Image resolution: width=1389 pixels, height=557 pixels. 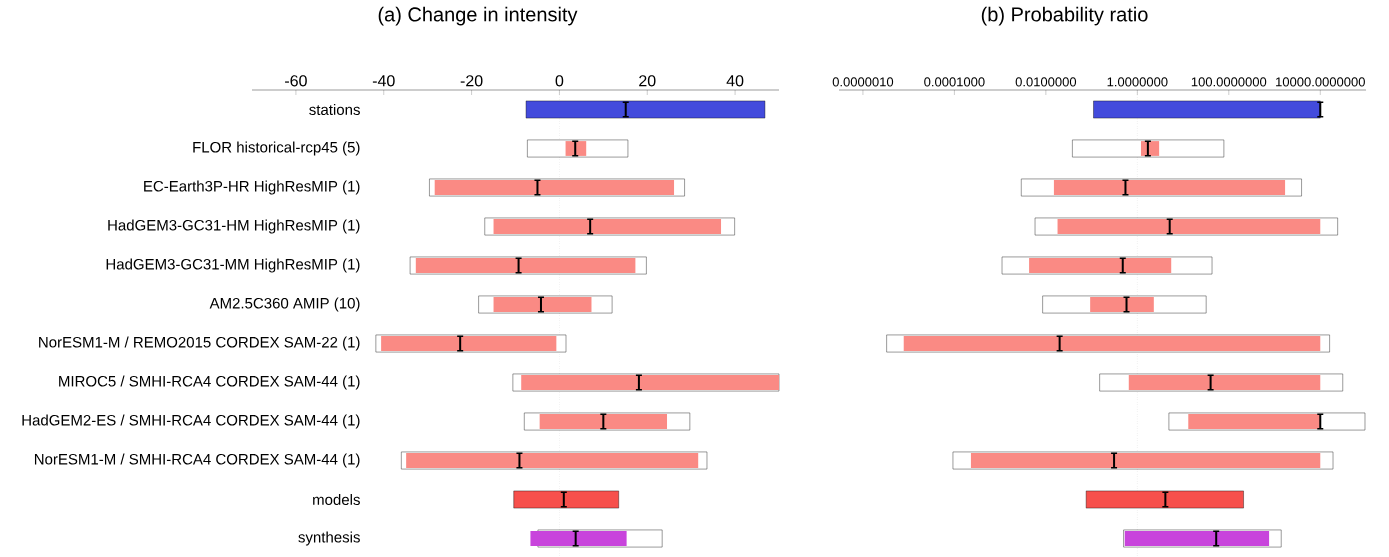 I want to click on x-tick-label: 40, so click(x=735, y=81).